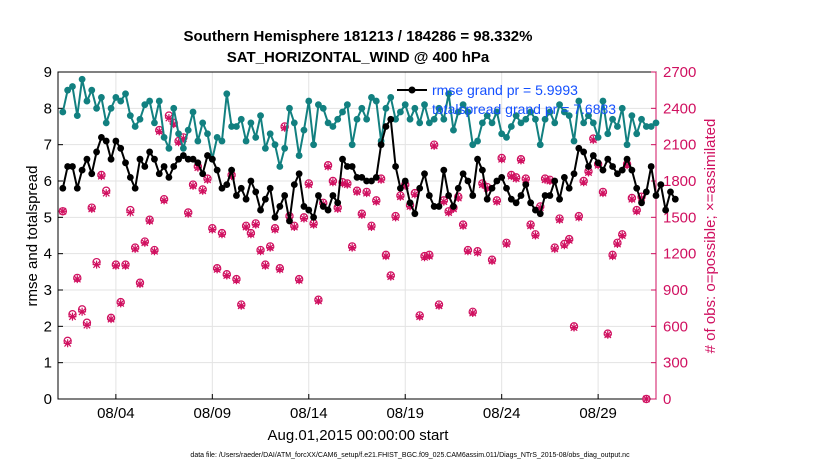 The width and height of the screenshot is (830, 470). Describe the element at coordinates (505, 90) in the screenshot. I see `legend-rmse-label: rmse grand pr = 5.9993` at that location.